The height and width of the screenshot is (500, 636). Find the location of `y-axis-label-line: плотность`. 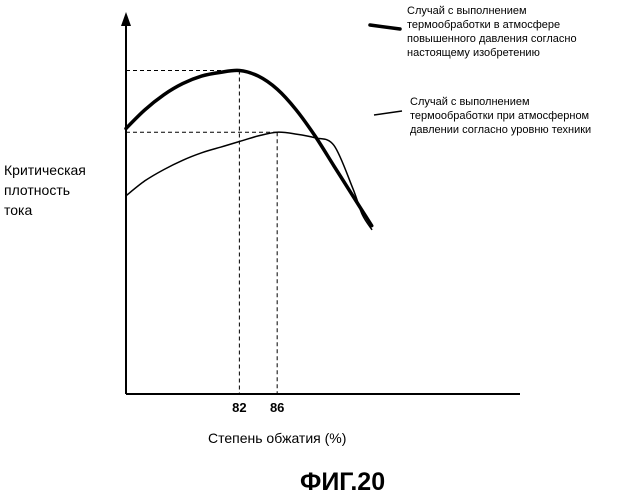

y-axis-label-line: плотность is located at coordinates (45, 190).